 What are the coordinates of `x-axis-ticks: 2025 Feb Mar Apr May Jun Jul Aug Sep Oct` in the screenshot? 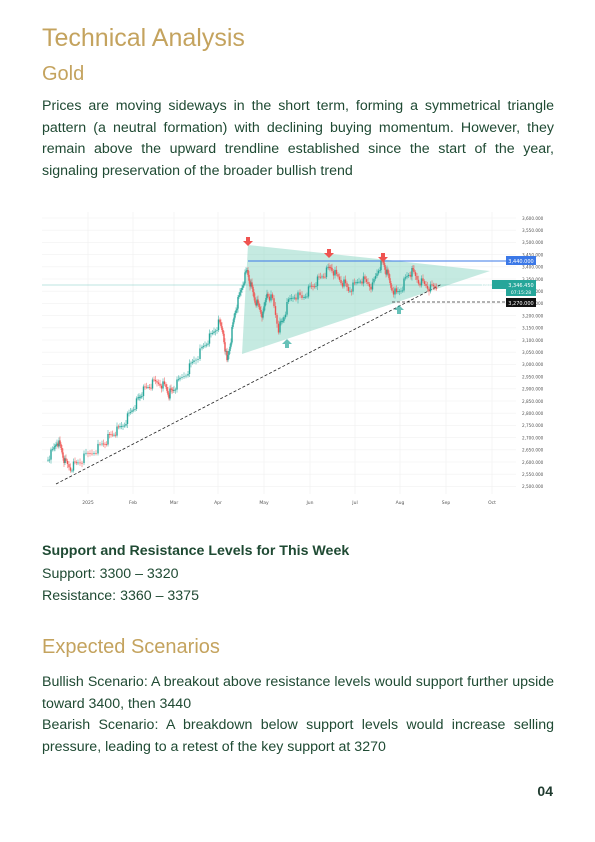 It's located at (289, 503).